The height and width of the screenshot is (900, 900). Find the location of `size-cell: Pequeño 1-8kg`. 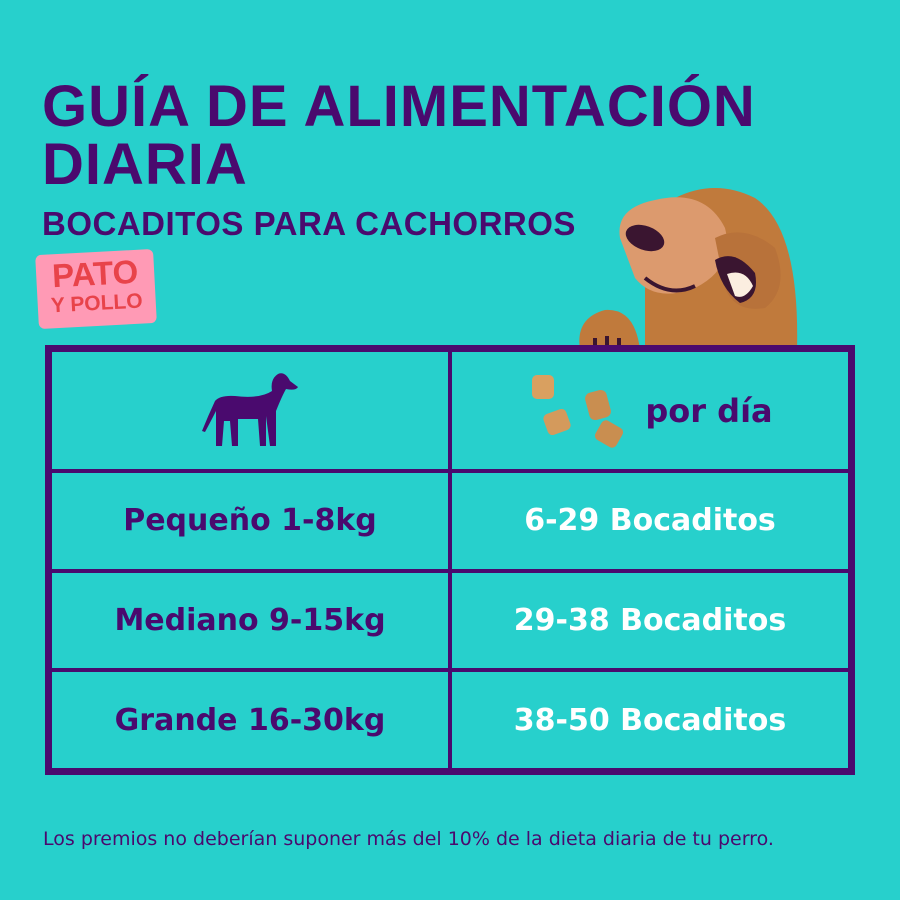

size-cell: Pequeño 1-8kg is located at coordinates (250, 521).